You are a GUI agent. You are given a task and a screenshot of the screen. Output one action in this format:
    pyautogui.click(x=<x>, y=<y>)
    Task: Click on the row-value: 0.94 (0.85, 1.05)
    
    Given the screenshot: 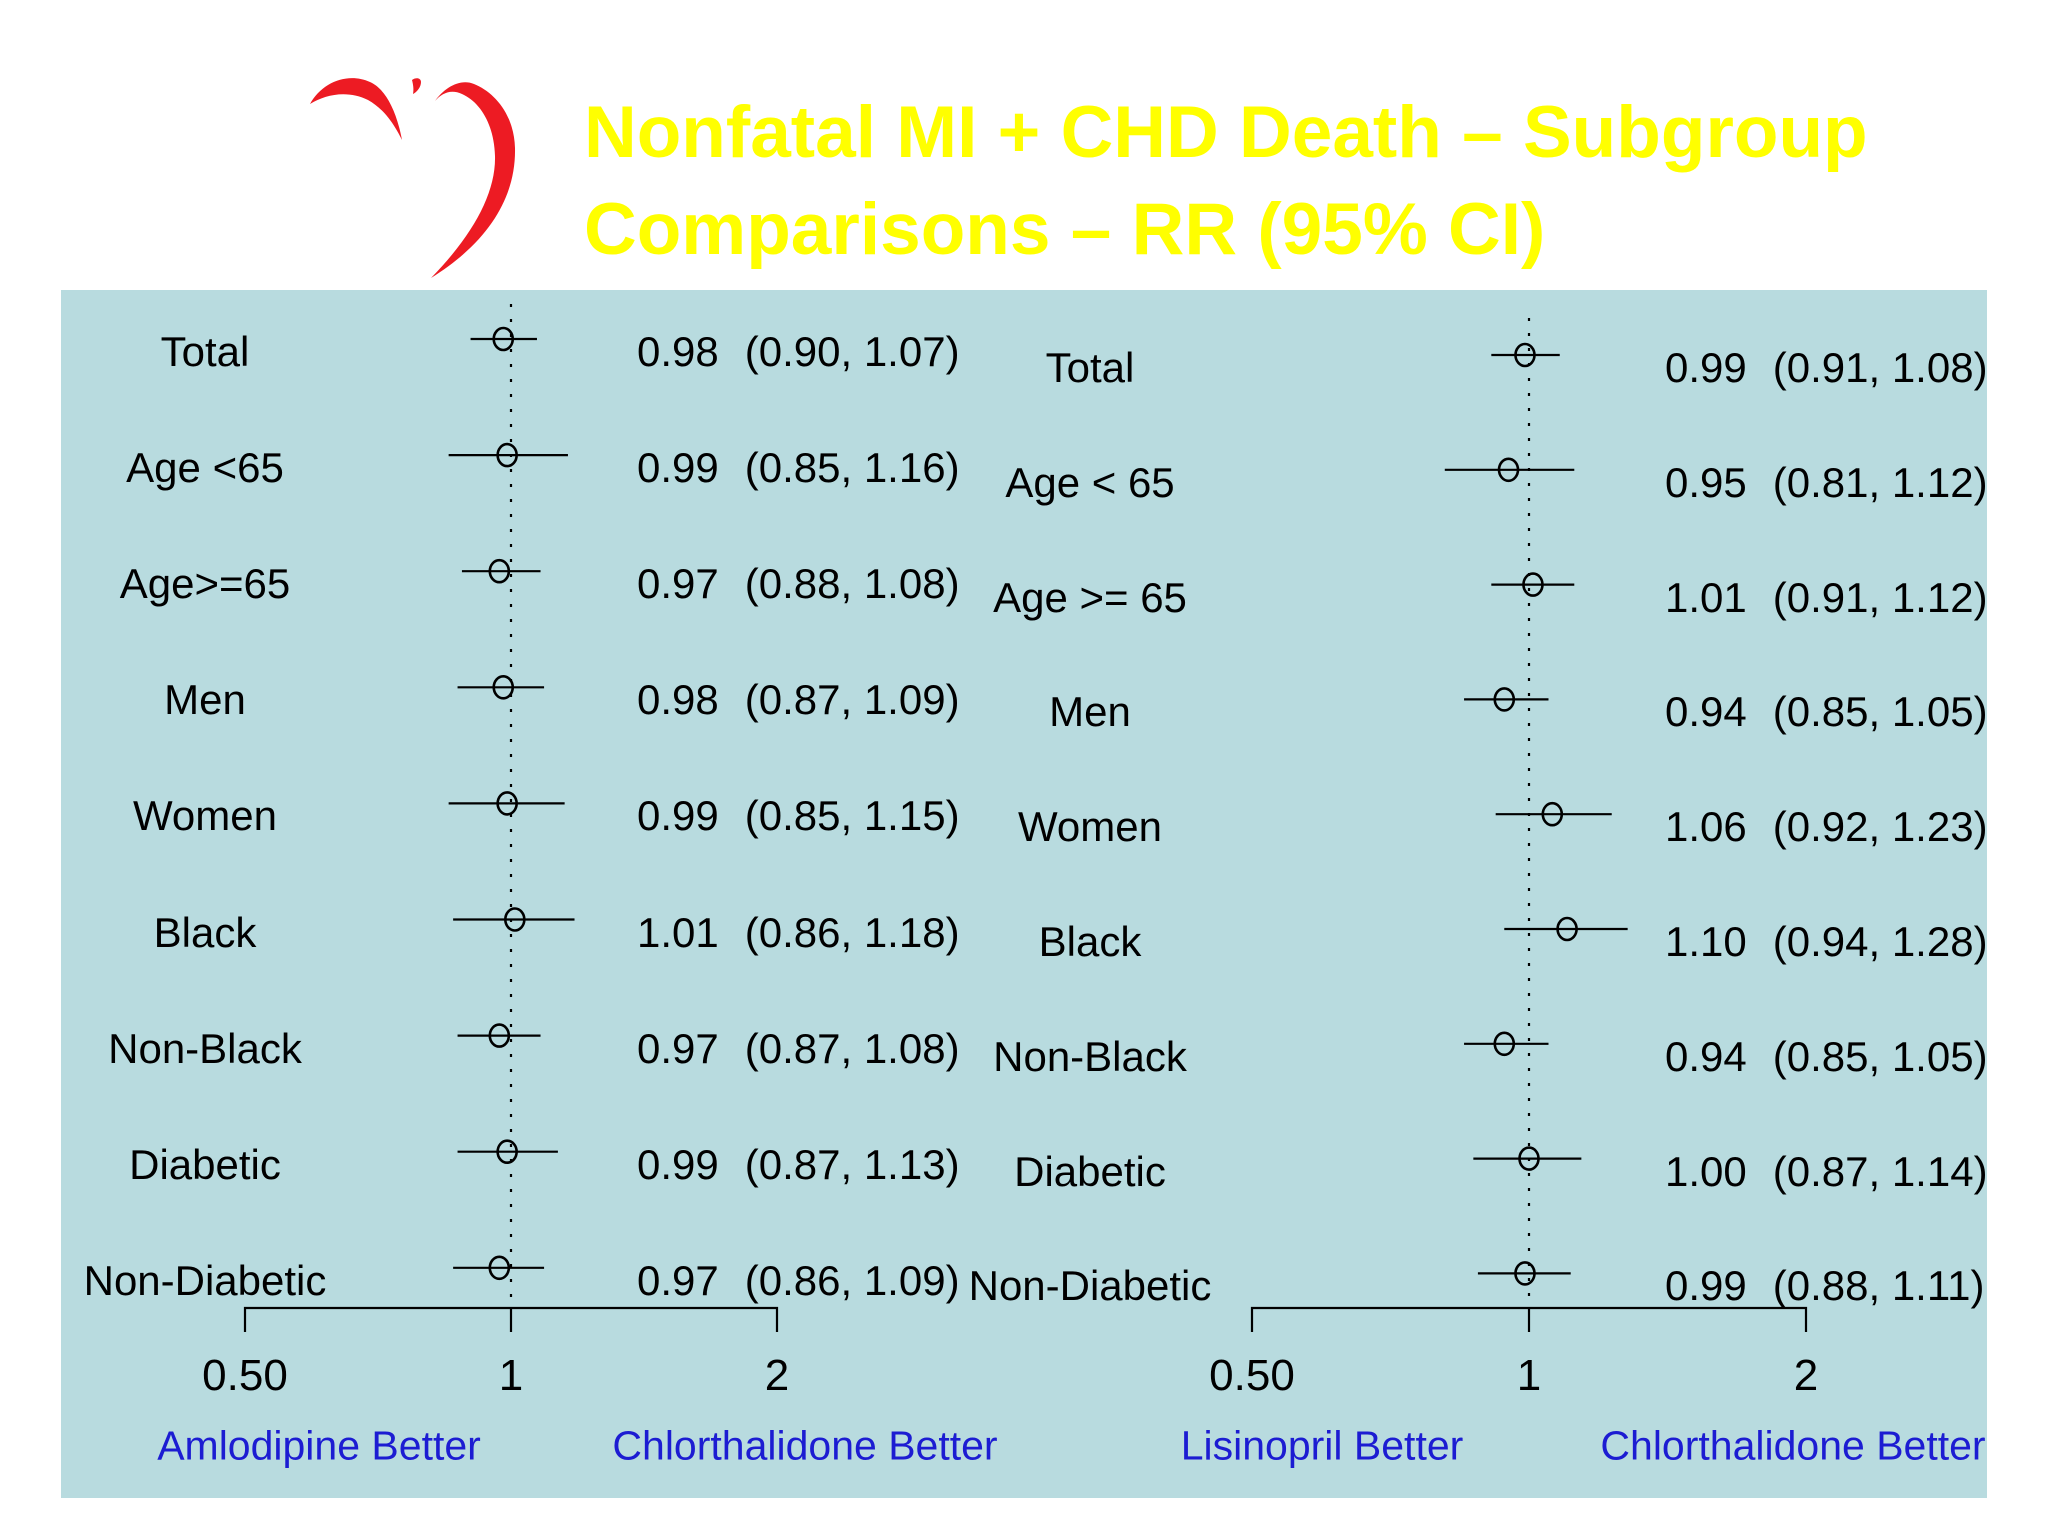 What is the action you would take?
    pyautogui.click(x=1826, y=1057)
    